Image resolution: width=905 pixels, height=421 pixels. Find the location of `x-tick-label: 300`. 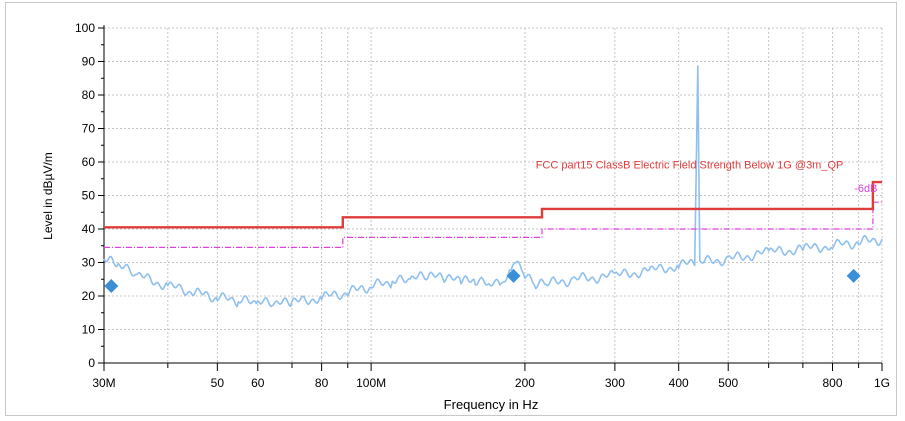

x-tick-label: 300 is located at coordinates (615, 383).